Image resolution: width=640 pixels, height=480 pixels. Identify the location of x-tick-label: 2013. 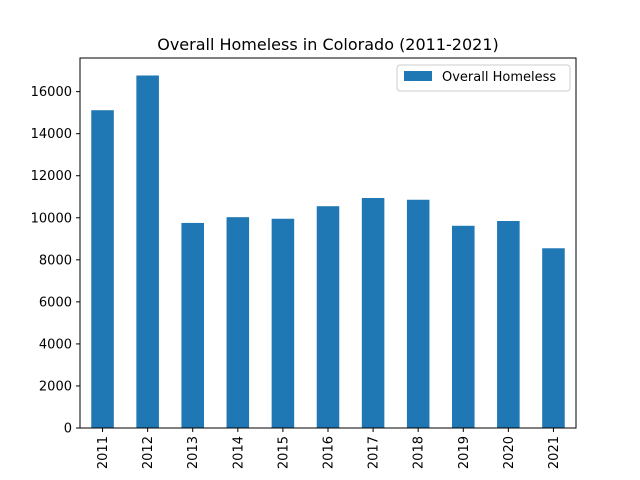
(193, 452).